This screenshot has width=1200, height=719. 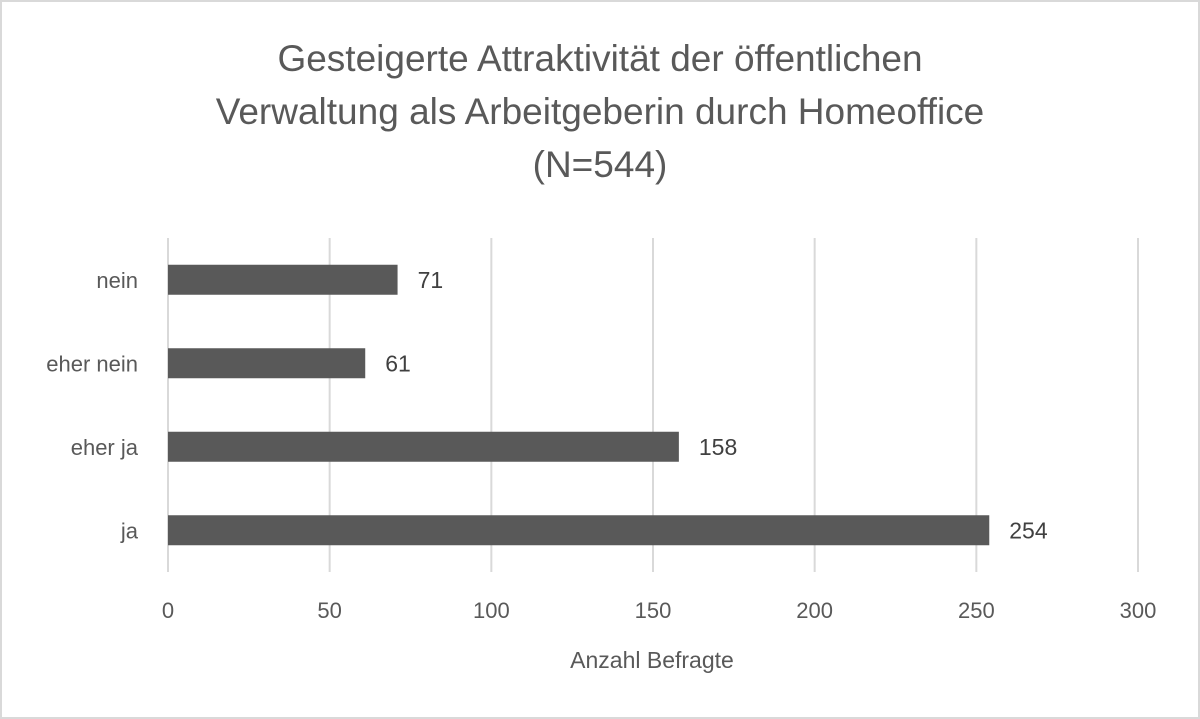 What do you see at coordinates (129, 530) in the screenshot?
I see `category-label: ja` at bounding box center [129, 530].